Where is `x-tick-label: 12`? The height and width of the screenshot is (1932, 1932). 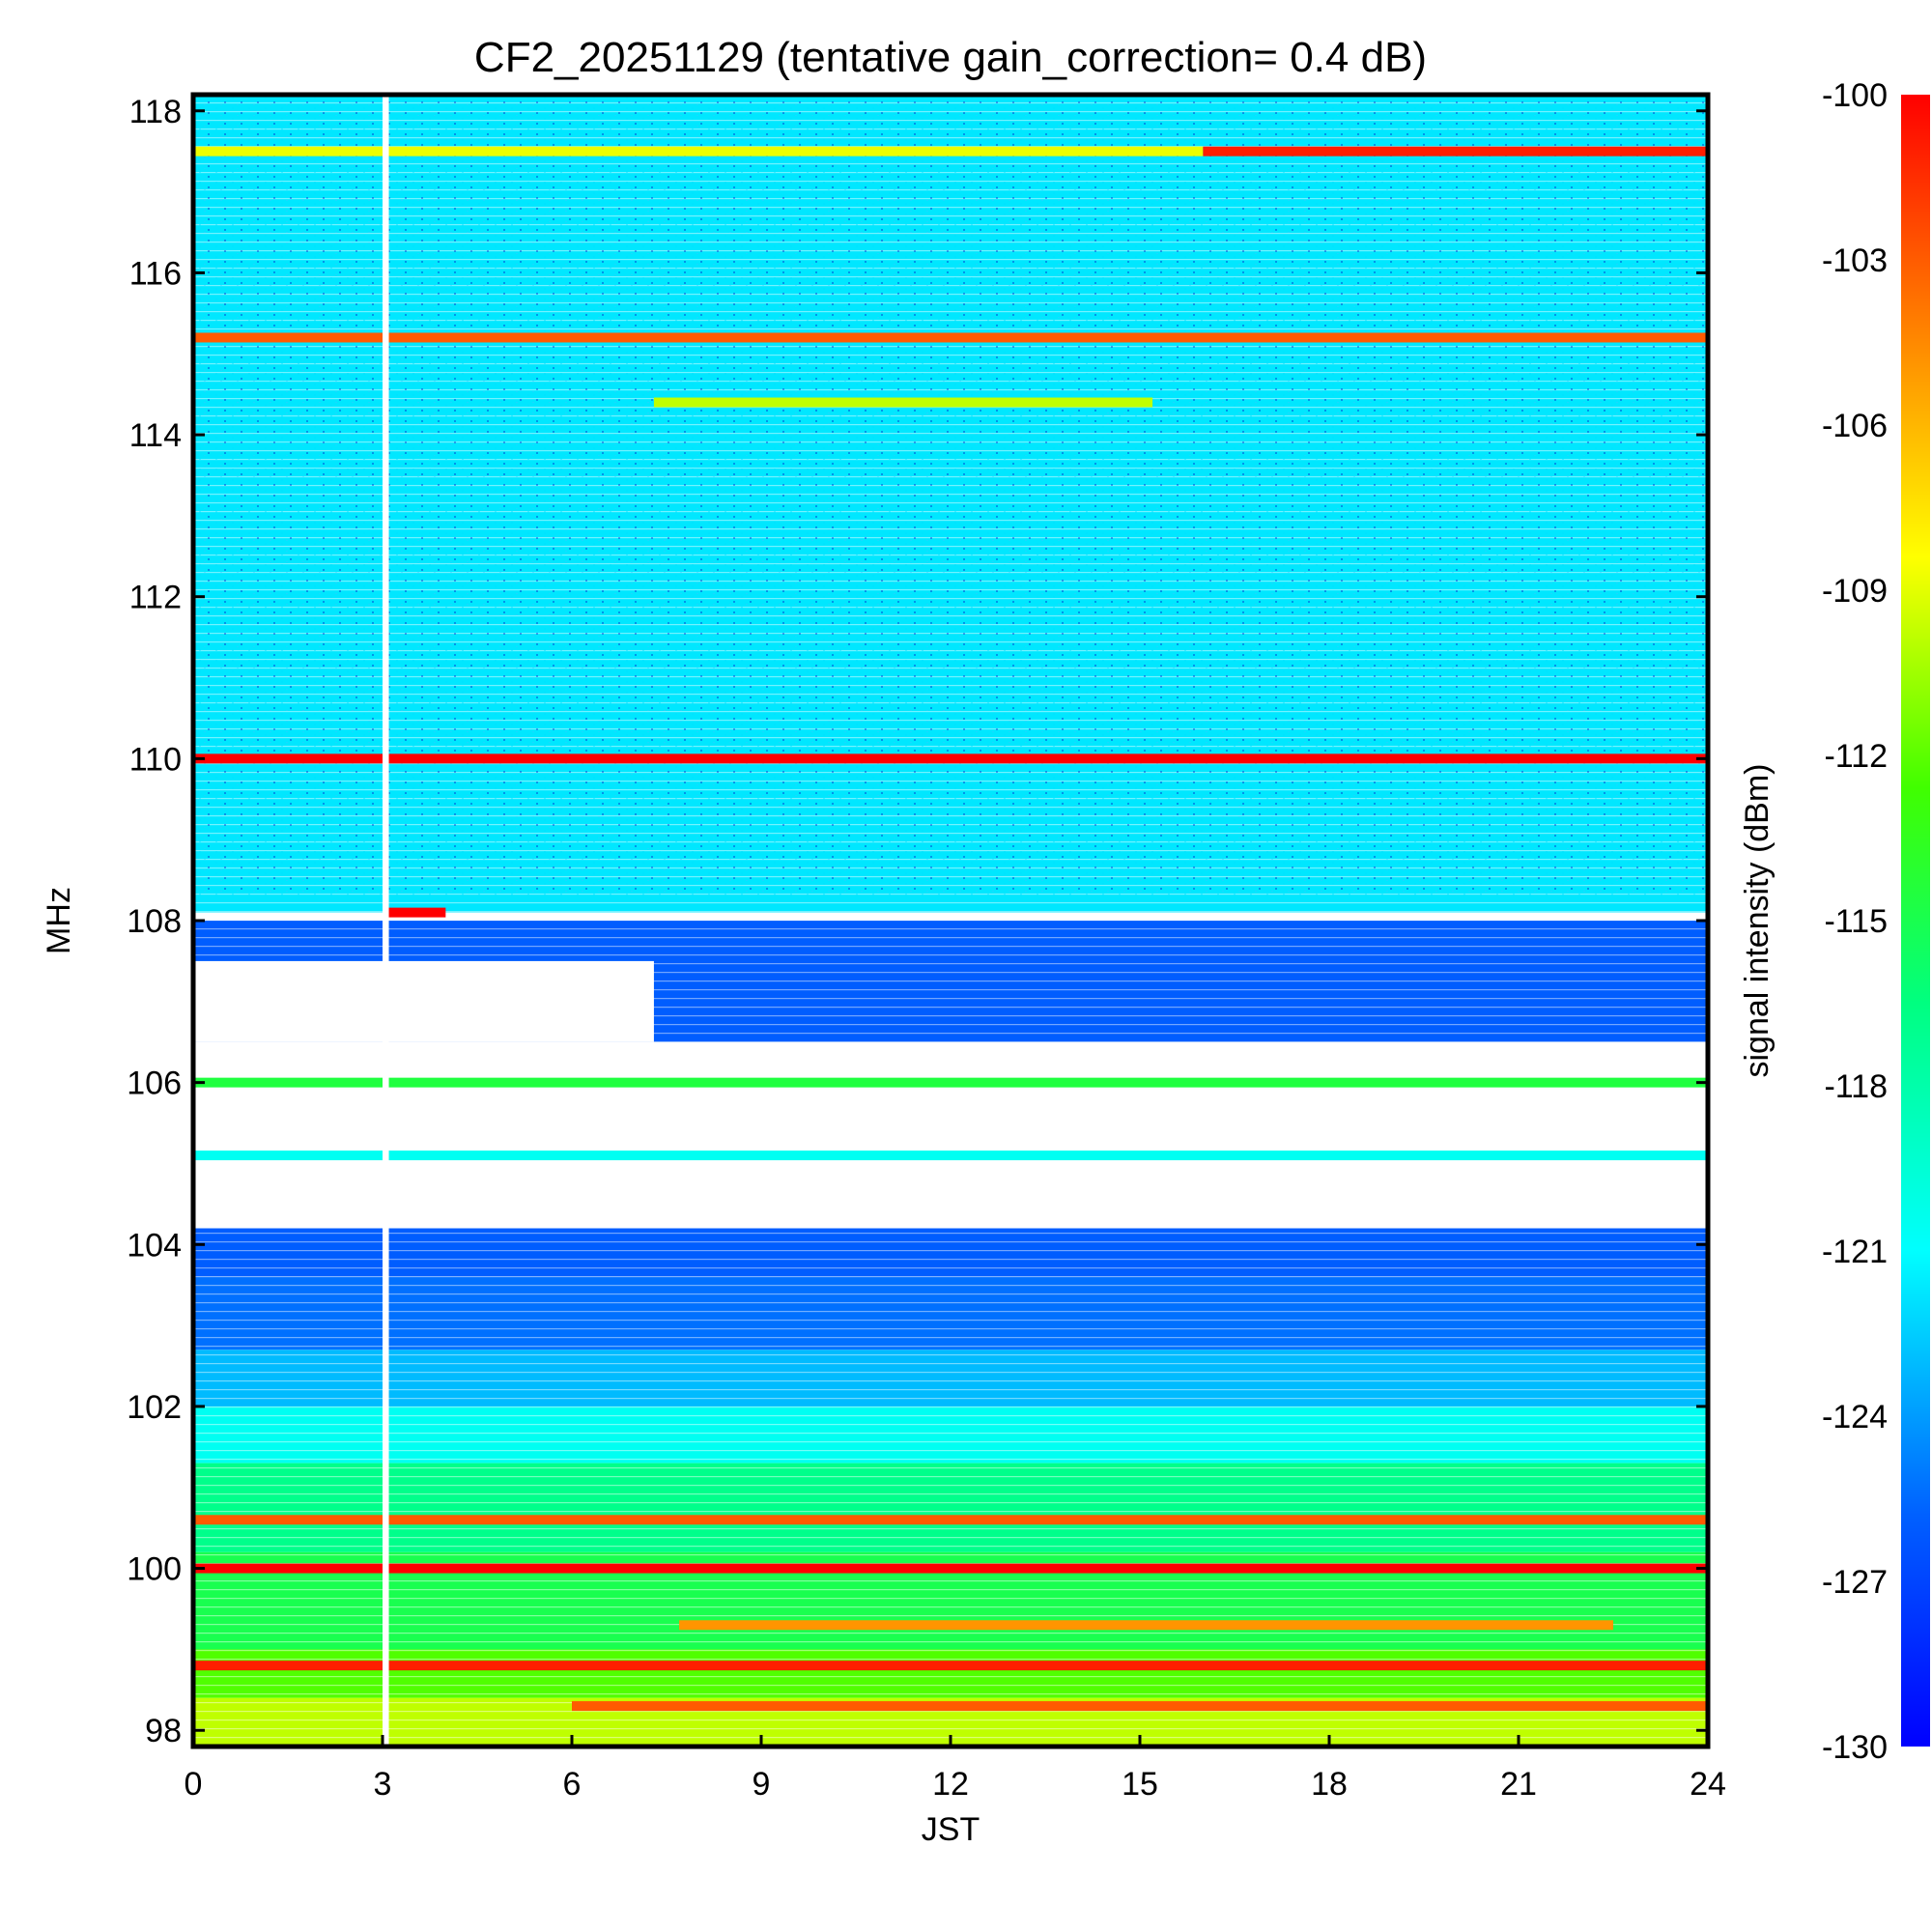
x-tick-label: 12 is located at coordinates (950, 1784).